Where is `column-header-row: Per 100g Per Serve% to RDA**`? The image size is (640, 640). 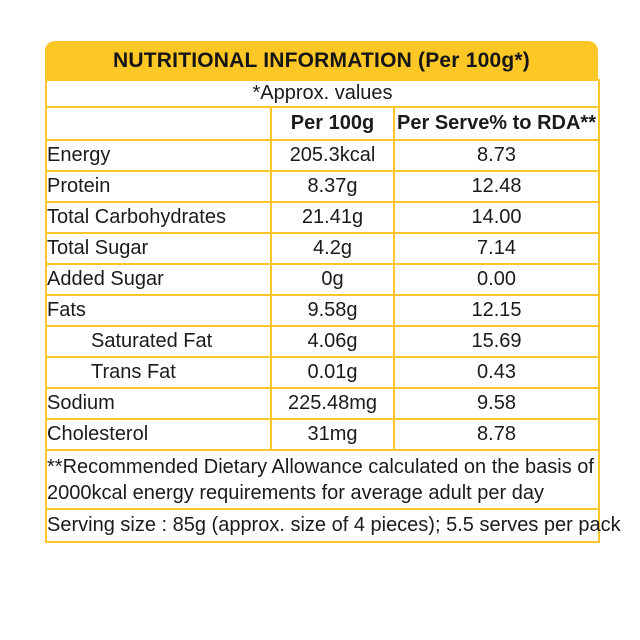 column-header-row: Per 100g Per Serve% to RDA** is located at coordinates (322, 123).